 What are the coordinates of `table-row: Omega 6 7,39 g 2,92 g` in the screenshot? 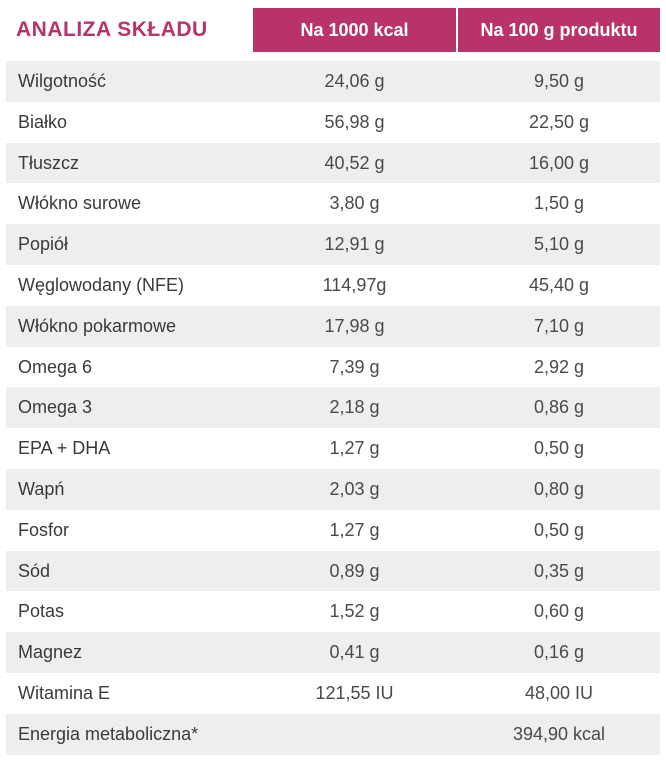 It's located at (333, 367).